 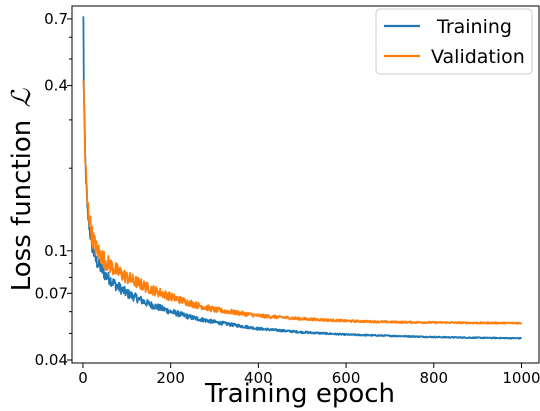 What do you see at coordinates (521, 378) in the screenshot?
I see `x-tick-label: 1000` at bounding box center [521, 378].